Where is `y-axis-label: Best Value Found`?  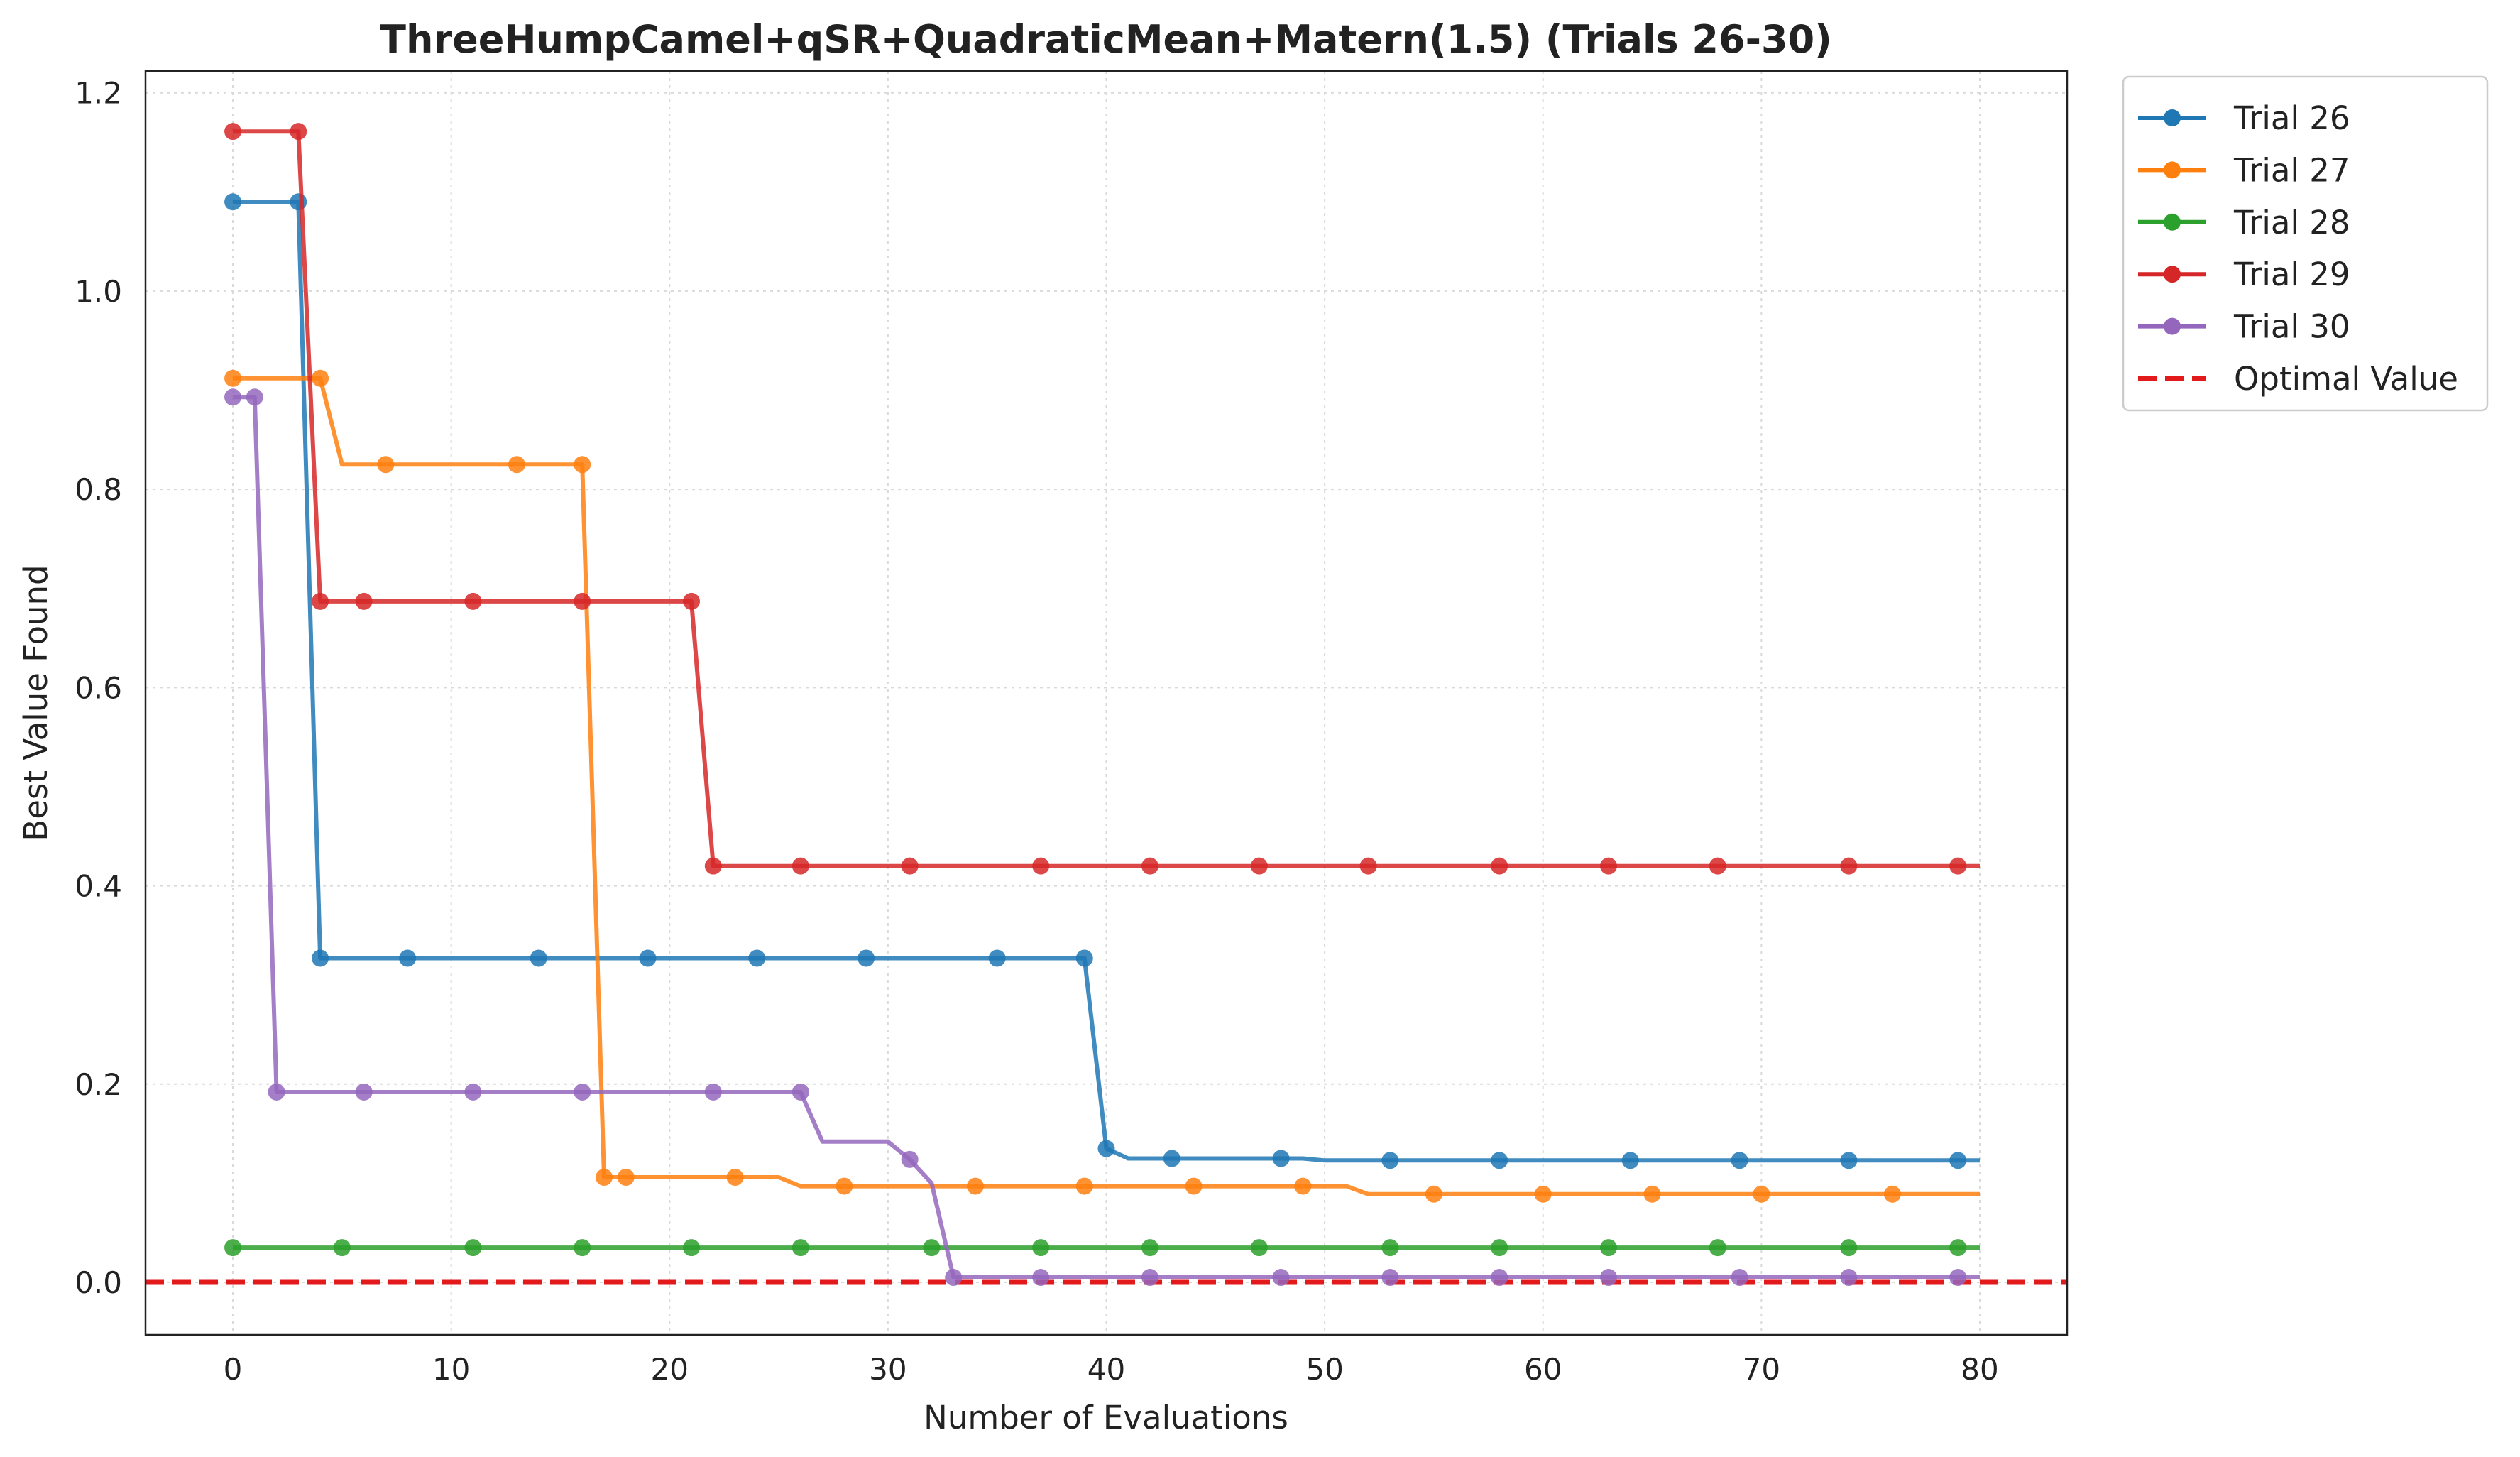 y-axis-label: Best Value Found is located at coordinates (36, 702).